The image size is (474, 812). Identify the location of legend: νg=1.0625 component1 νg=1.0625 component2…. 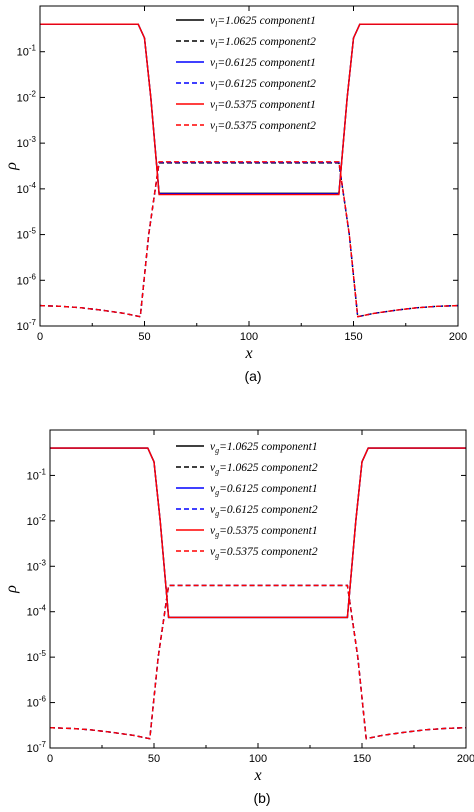
(247, 500).